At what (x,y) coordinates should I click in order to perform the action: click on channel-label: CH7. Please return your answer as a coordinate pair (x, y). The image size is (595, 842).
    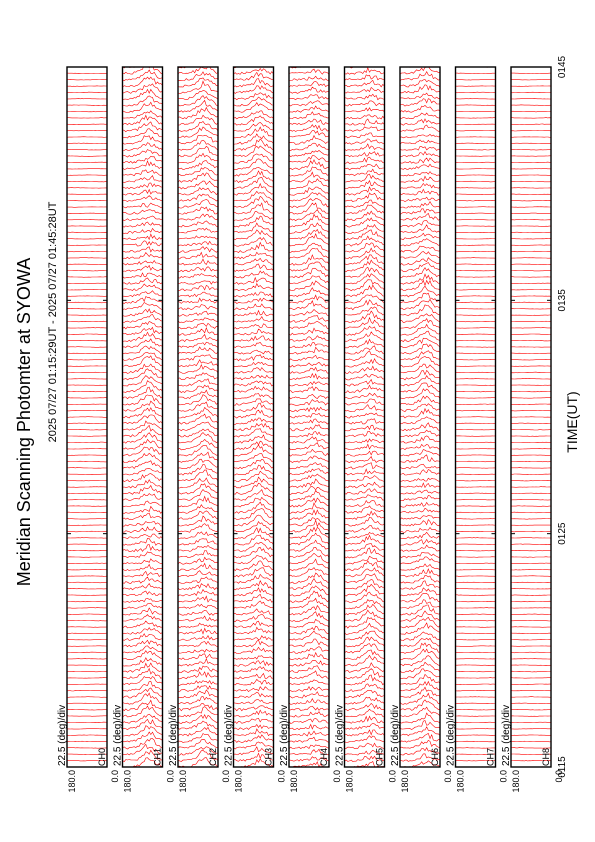
    Looking at the image, I should click on (491, 757).